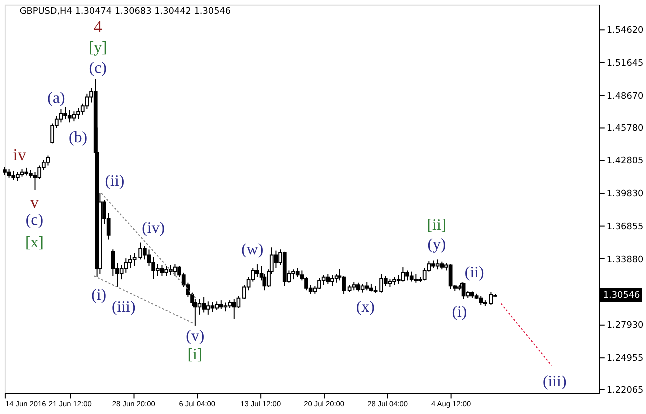 The height and width of the screenshot is (414, 646). I want to click on y-tick-label: 1.54620, so click(625, 31).